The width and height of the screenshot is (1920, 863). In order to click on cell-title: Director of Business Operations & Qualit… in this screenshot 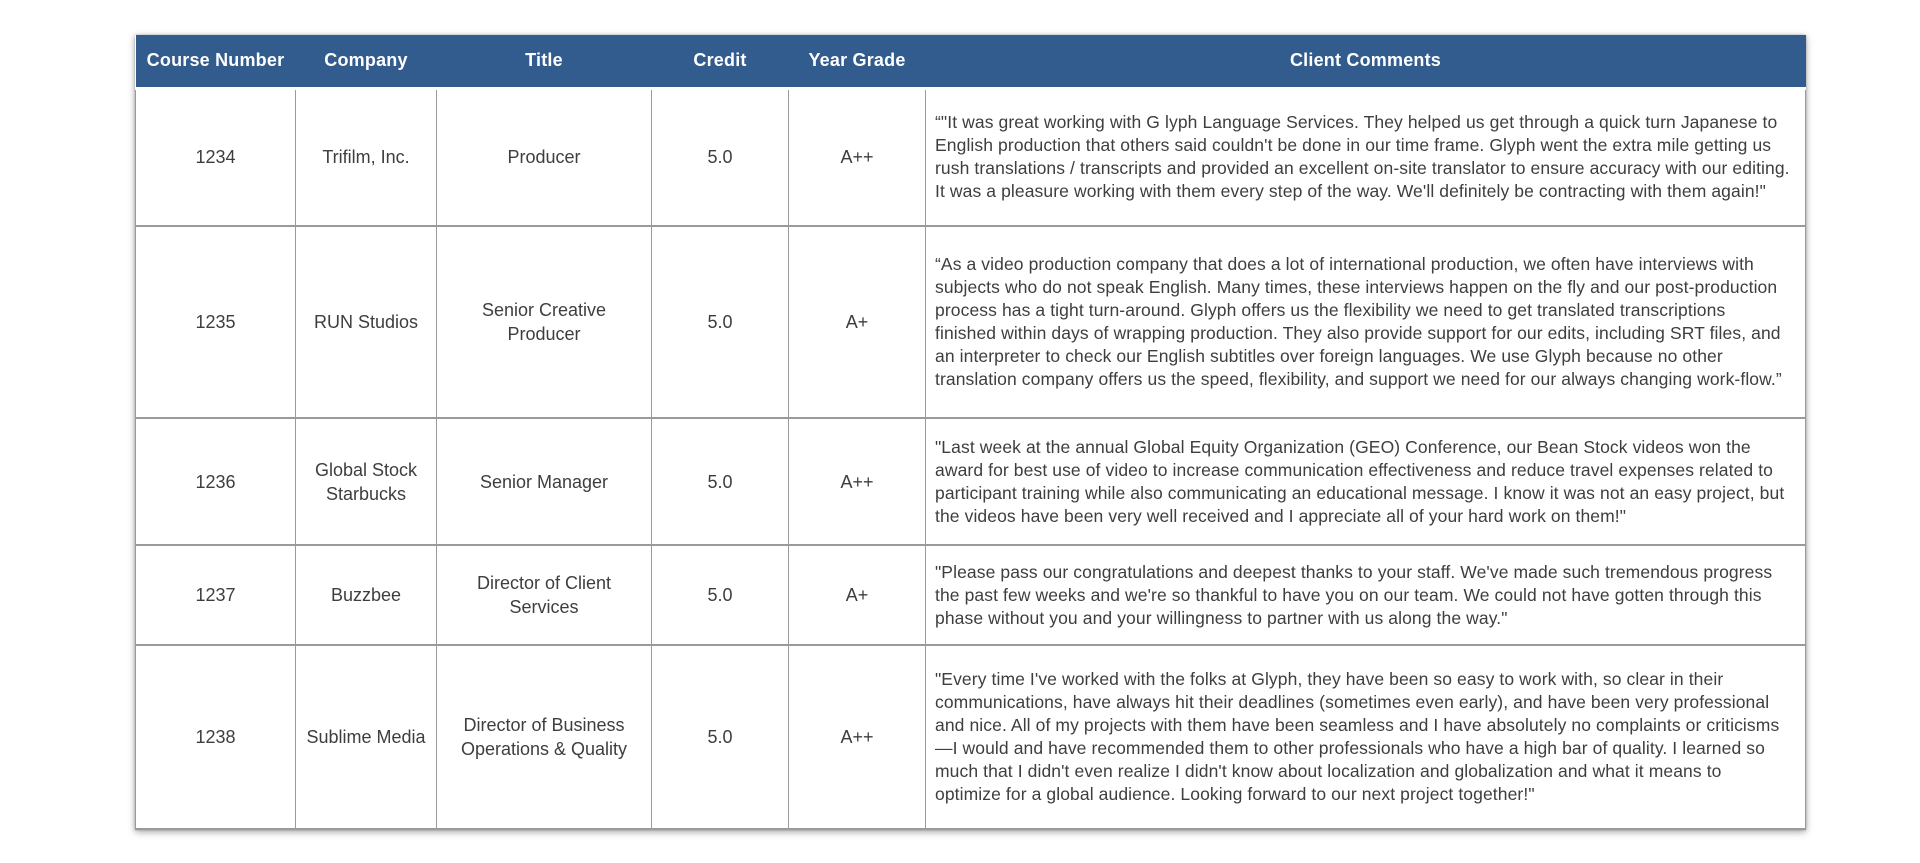, I will do `click(544, 737)`.